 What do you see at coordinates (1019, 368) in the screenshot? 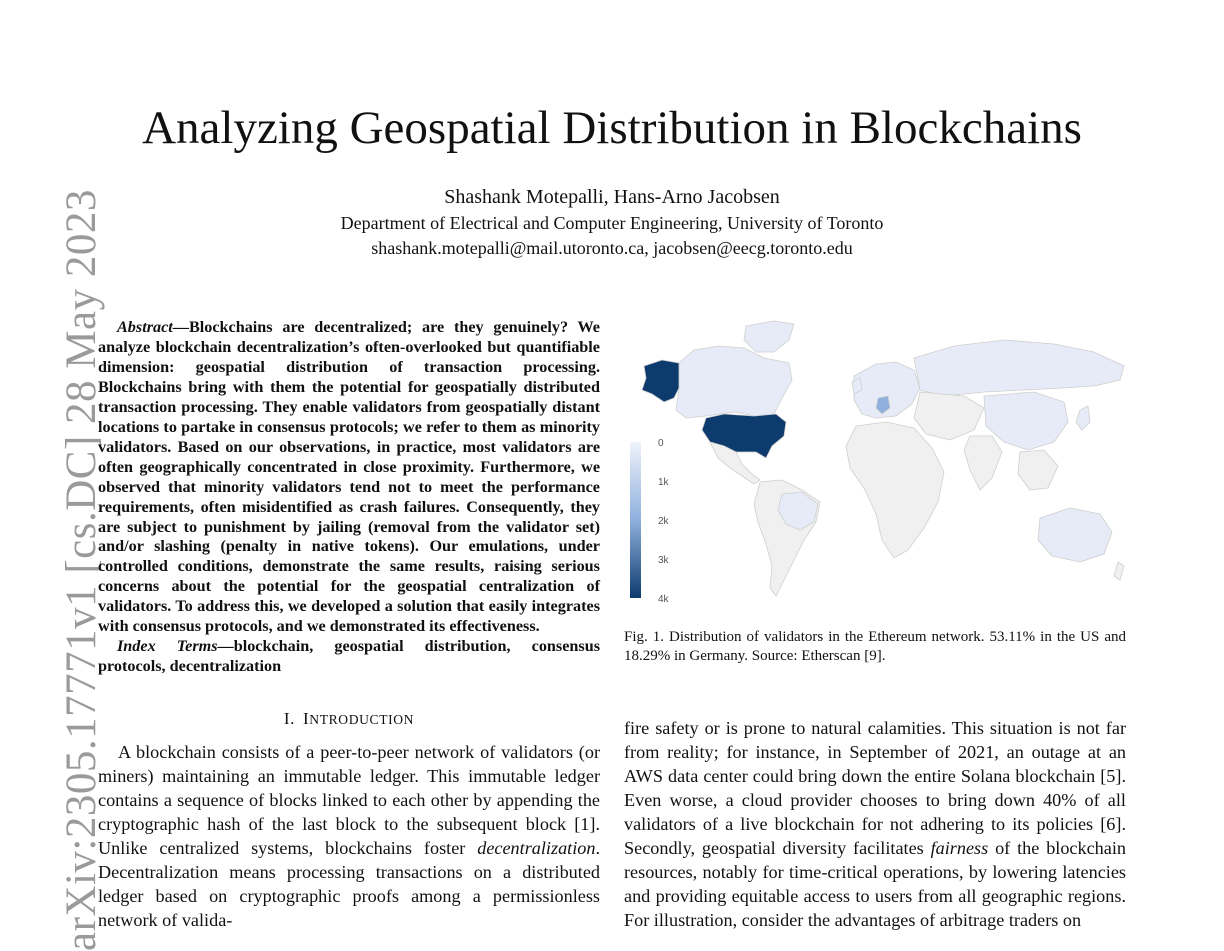
I see `region-russia` at bounding box center [1019, 368].